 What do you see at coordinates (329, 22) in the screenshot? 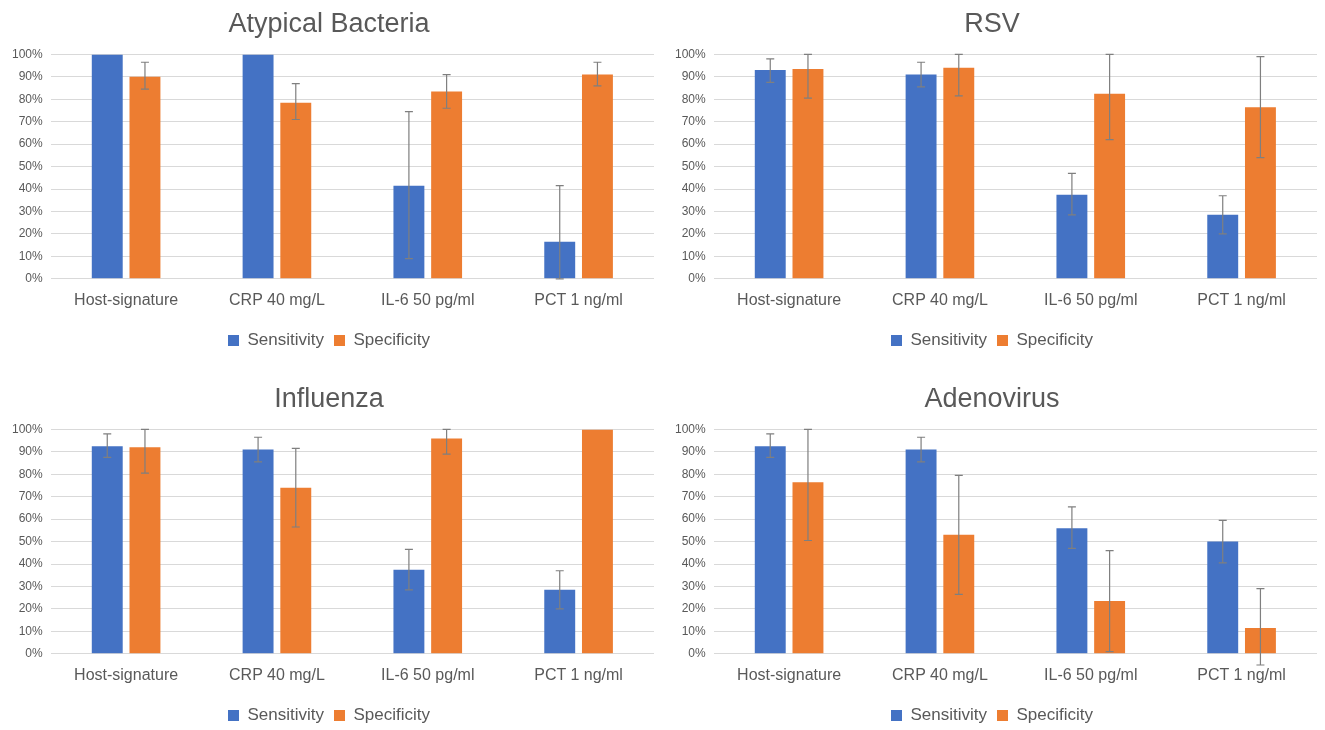
I see `chart-title: Atypical Bacteria` at bounding box center [329, 22].